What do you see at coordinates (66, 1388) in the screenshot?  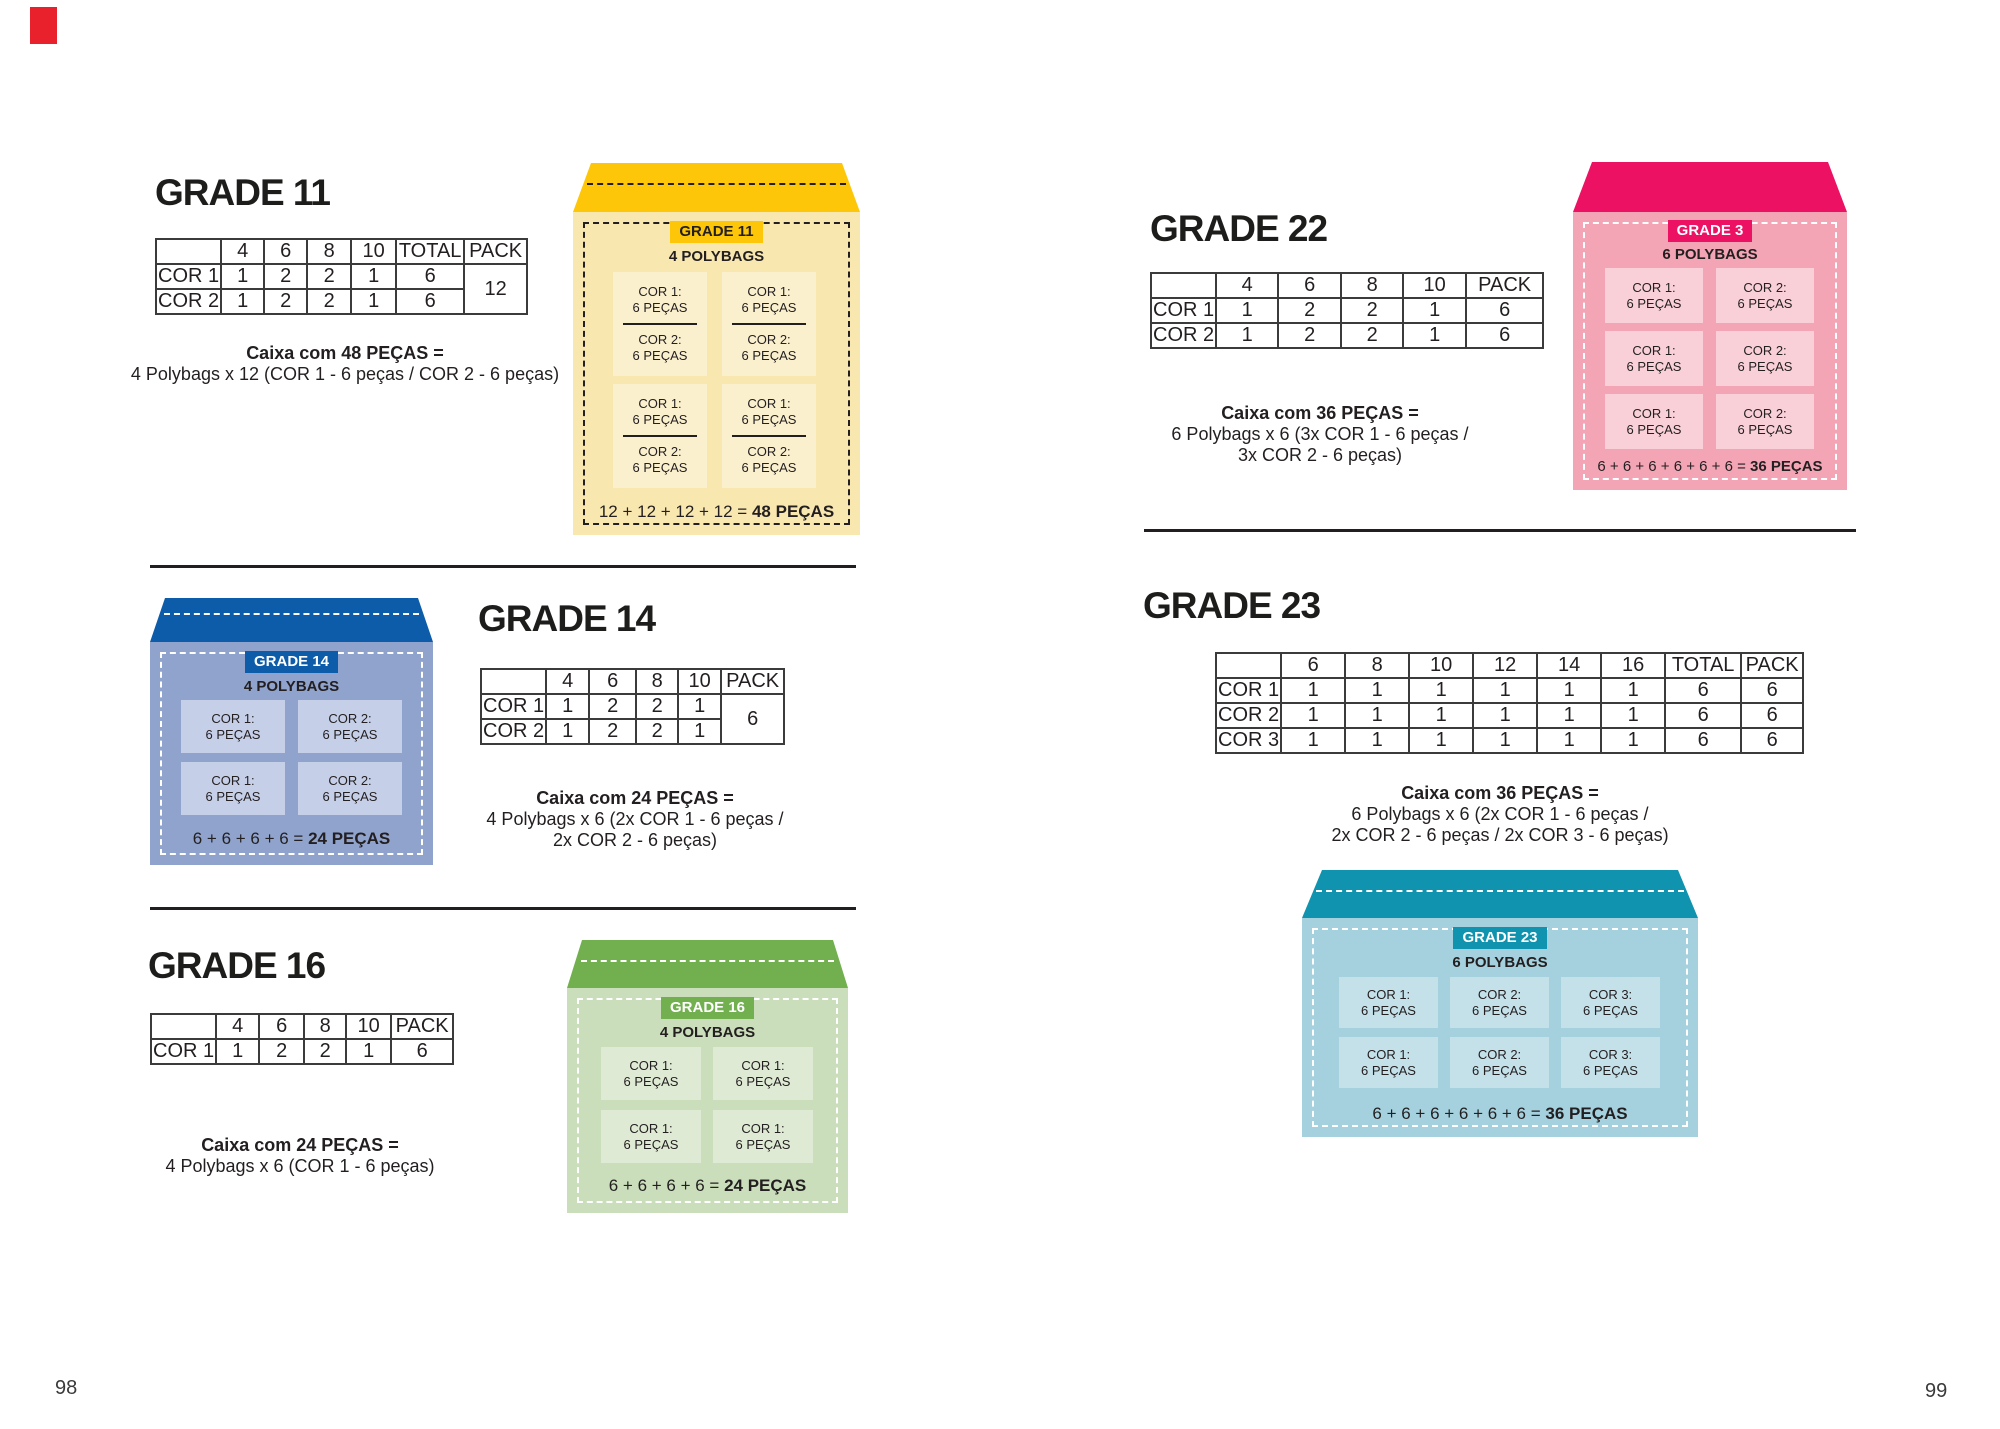 I see `left-page-number: 98` at bounding box center [66, 1388].